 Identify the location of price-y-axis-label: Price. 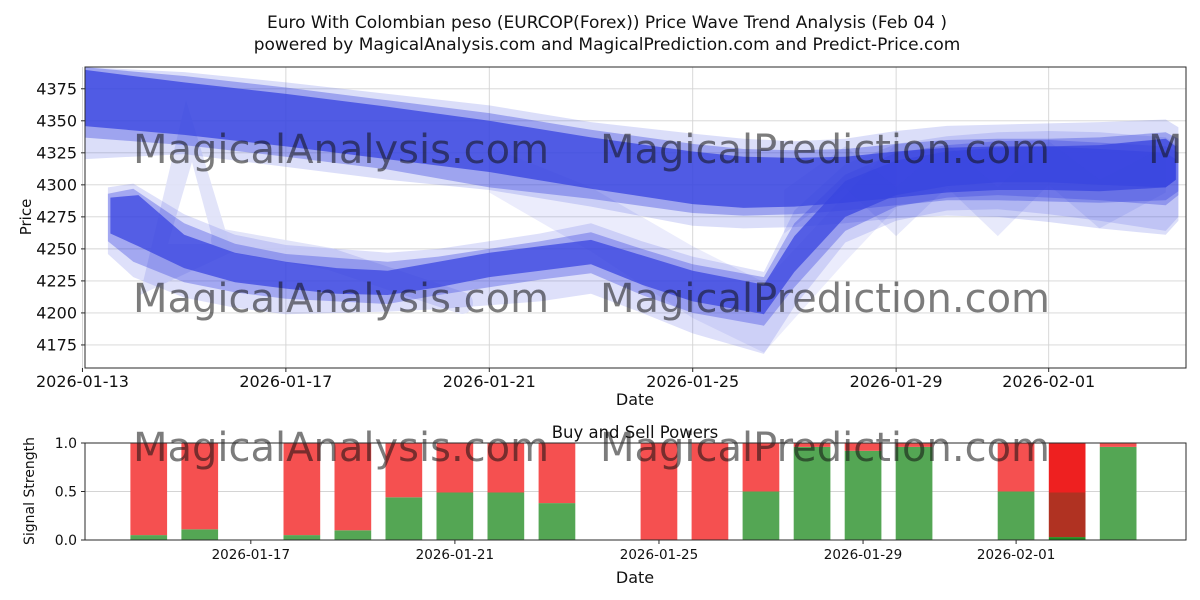
(26, 217).